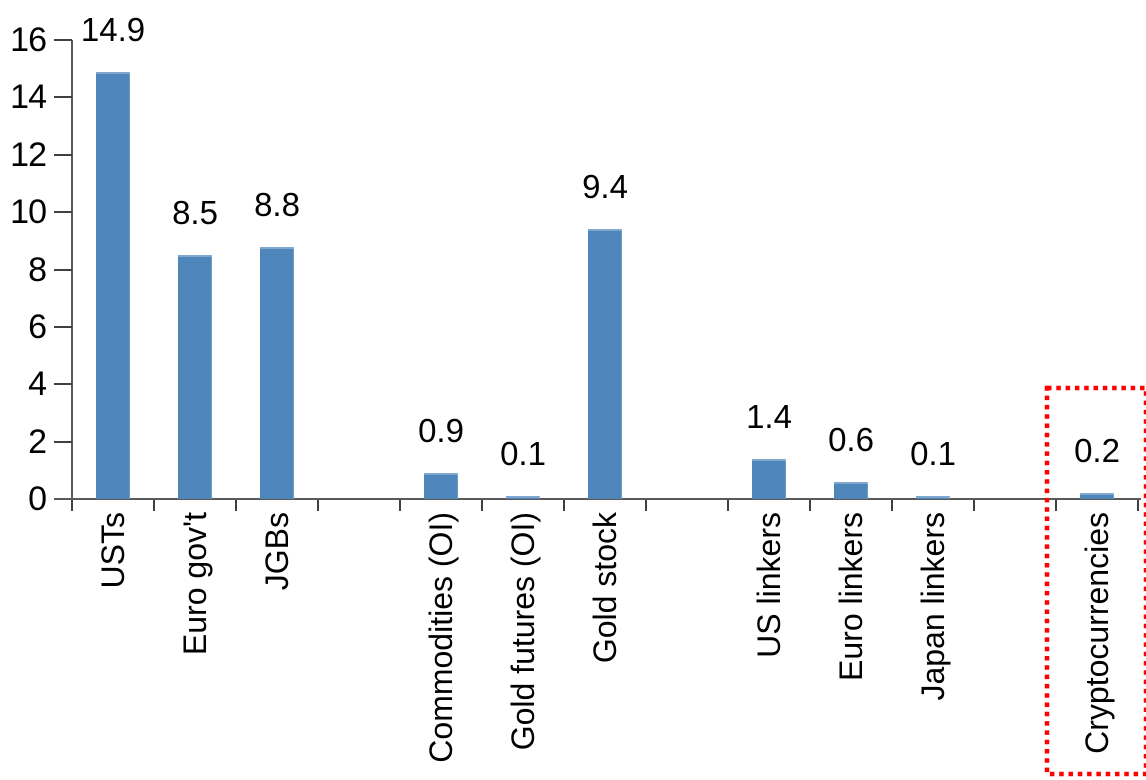 The height and width of the screenshot is (780, 1146). What do you see at coordinates (195, 377) in the screenshot?
I see `bar-euro-gov-t` at bounding box center [195, 377].